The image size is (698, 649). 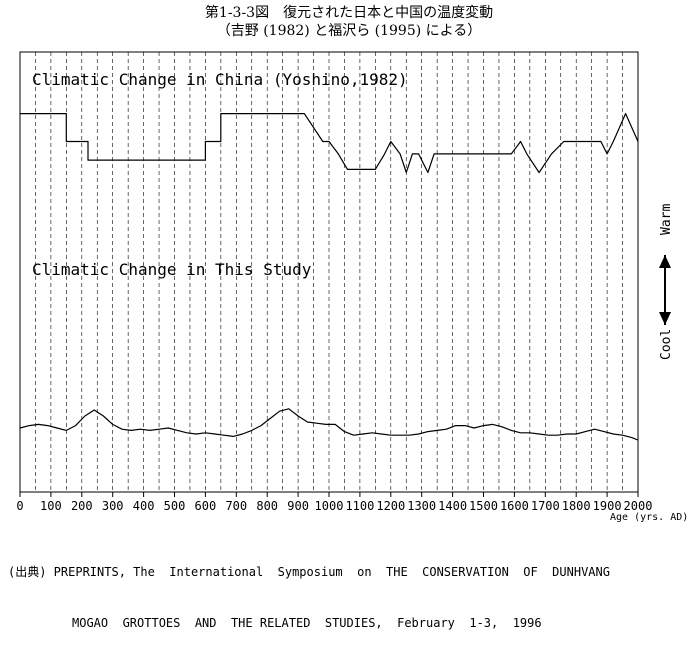 What do you see at coordinates (329, 506) in the screenshot?
I see `x-tick-label: 1000` at bounding box center [329, 506].